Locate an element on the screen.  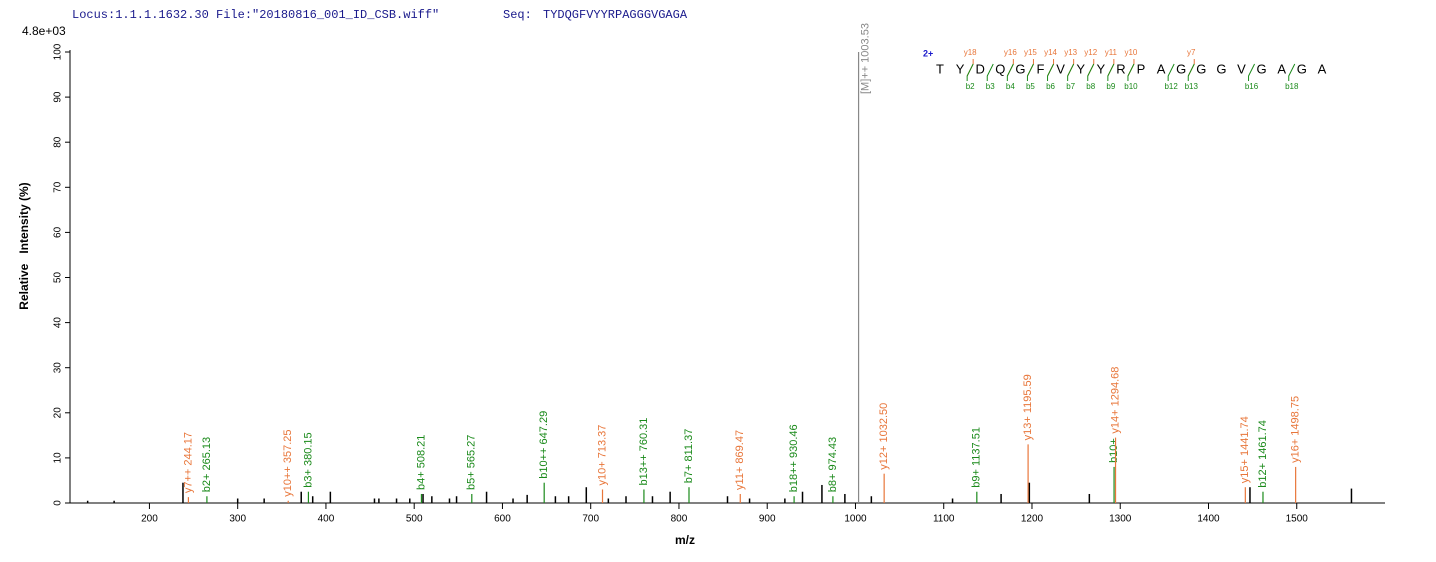
b-ion-label: b5 is located at coordinates (1030, 86).